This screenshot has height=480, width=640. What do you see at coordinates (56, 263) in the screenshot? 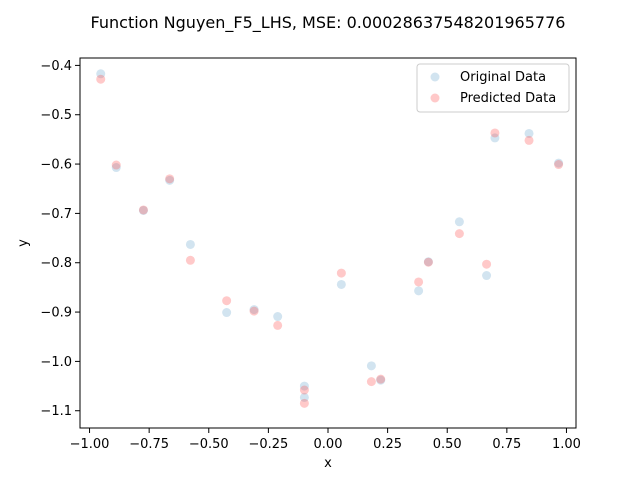
I see `y-tick-label: −0.8` at bounding box center [56, 263].